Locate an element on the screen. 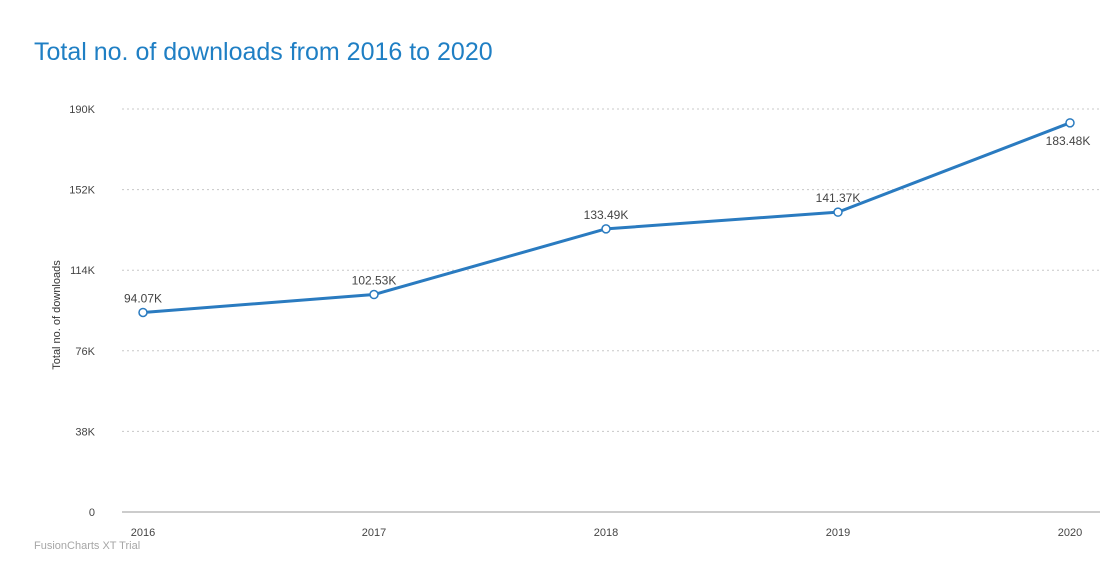 The height and width of the screenshot is (564, 1120). data-label: 183.48K is located at coordinates (1068, 141).